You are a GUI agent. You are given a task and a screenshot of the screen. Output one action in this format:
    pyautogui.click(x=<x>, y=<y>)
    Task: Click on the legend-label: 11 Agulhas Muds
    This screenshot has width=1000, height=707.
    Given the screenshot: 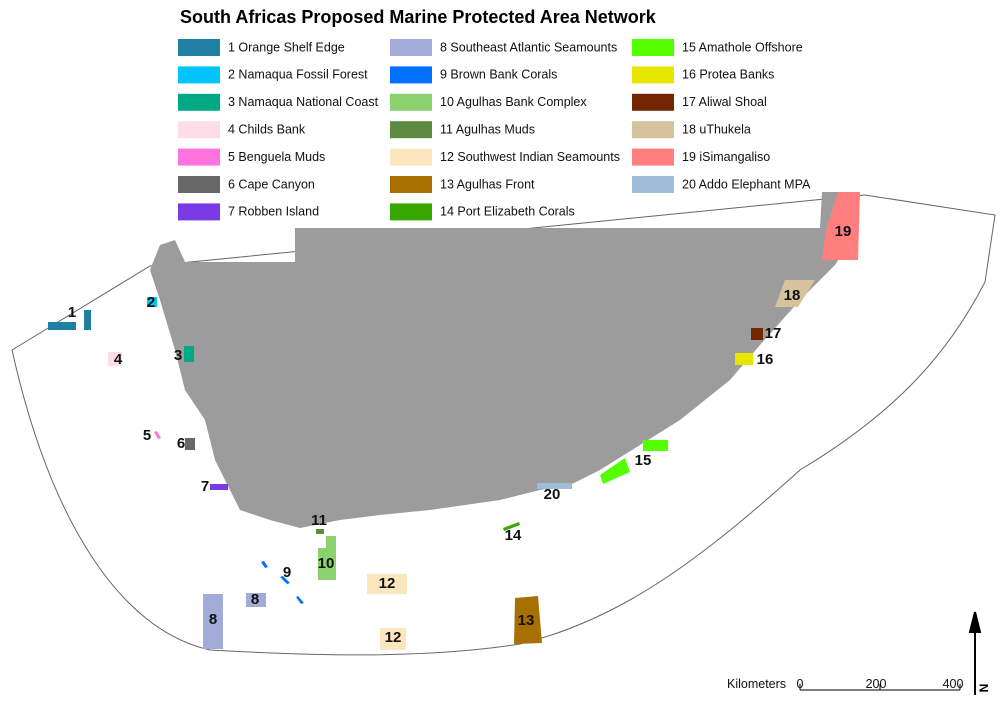 What is the action you would take?
    pyautogui.click(x=487, y=129)
    